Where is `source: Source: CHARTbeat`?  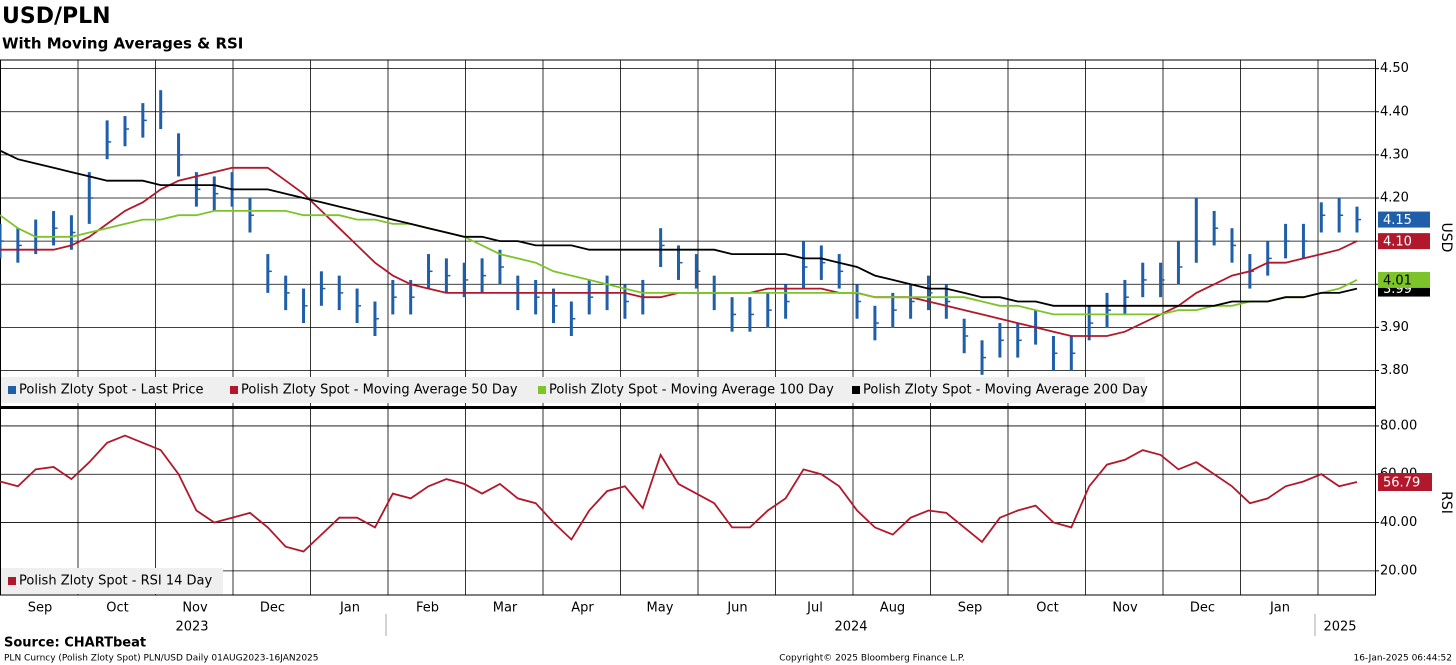
source: Source: CHARTbeat is located at coordinates (75, 643).